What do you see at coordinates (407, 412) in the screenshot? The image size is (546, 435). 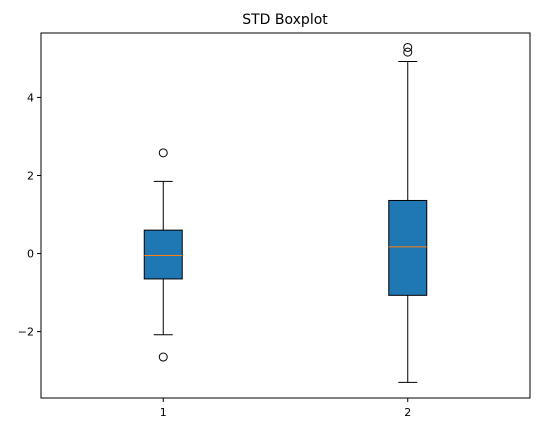 I see `x-tick-label: 2` at bounding box center [407, 412].